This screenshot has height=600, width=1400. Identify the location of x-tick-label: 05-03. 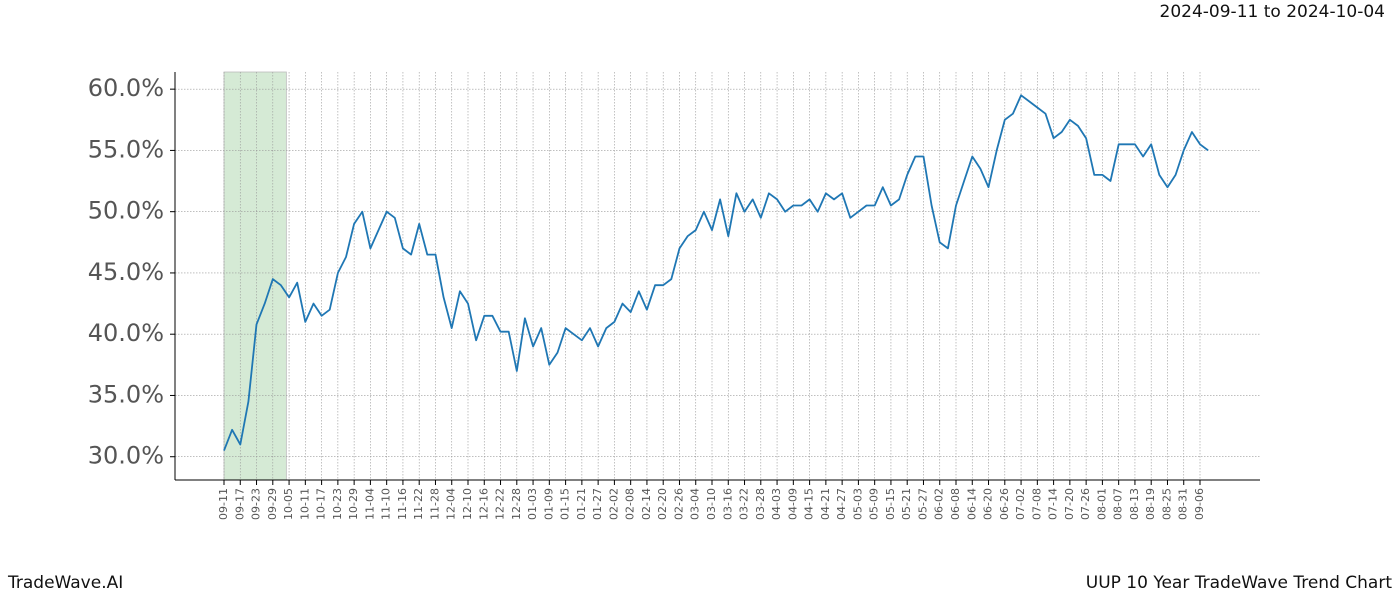
(857, 504).